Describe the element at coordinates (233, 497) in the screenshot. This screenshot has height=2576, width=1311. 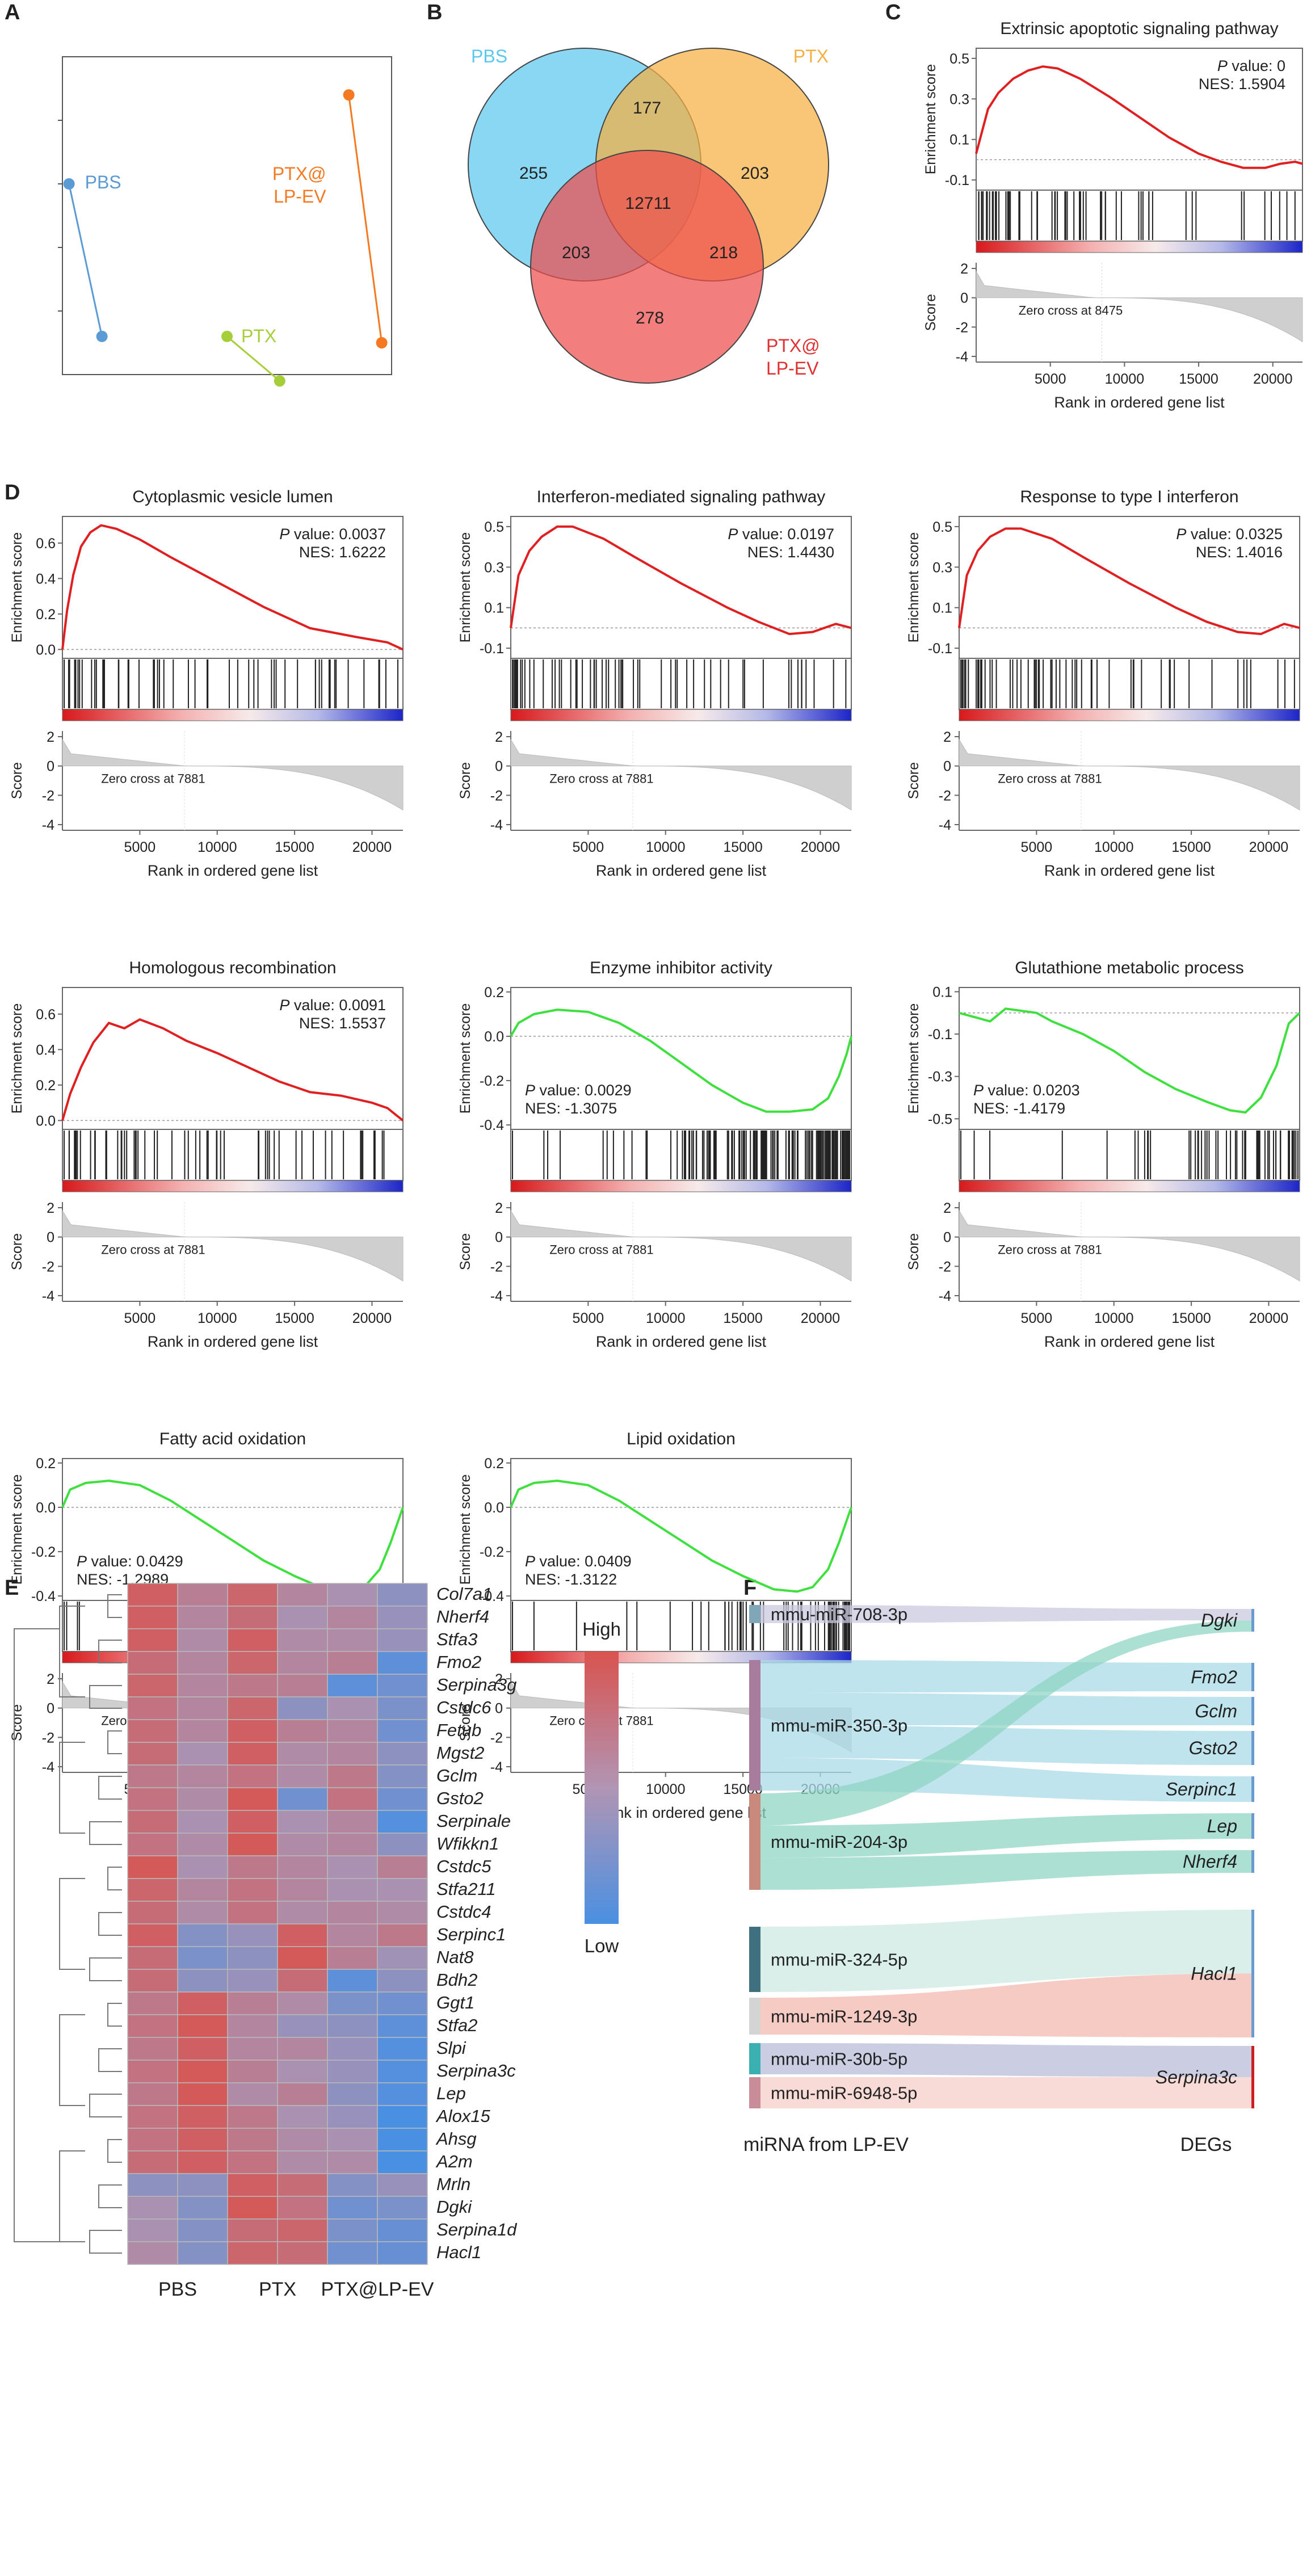
I see `gsea-title: Cytoplasmic vesicle lumen` at that location.